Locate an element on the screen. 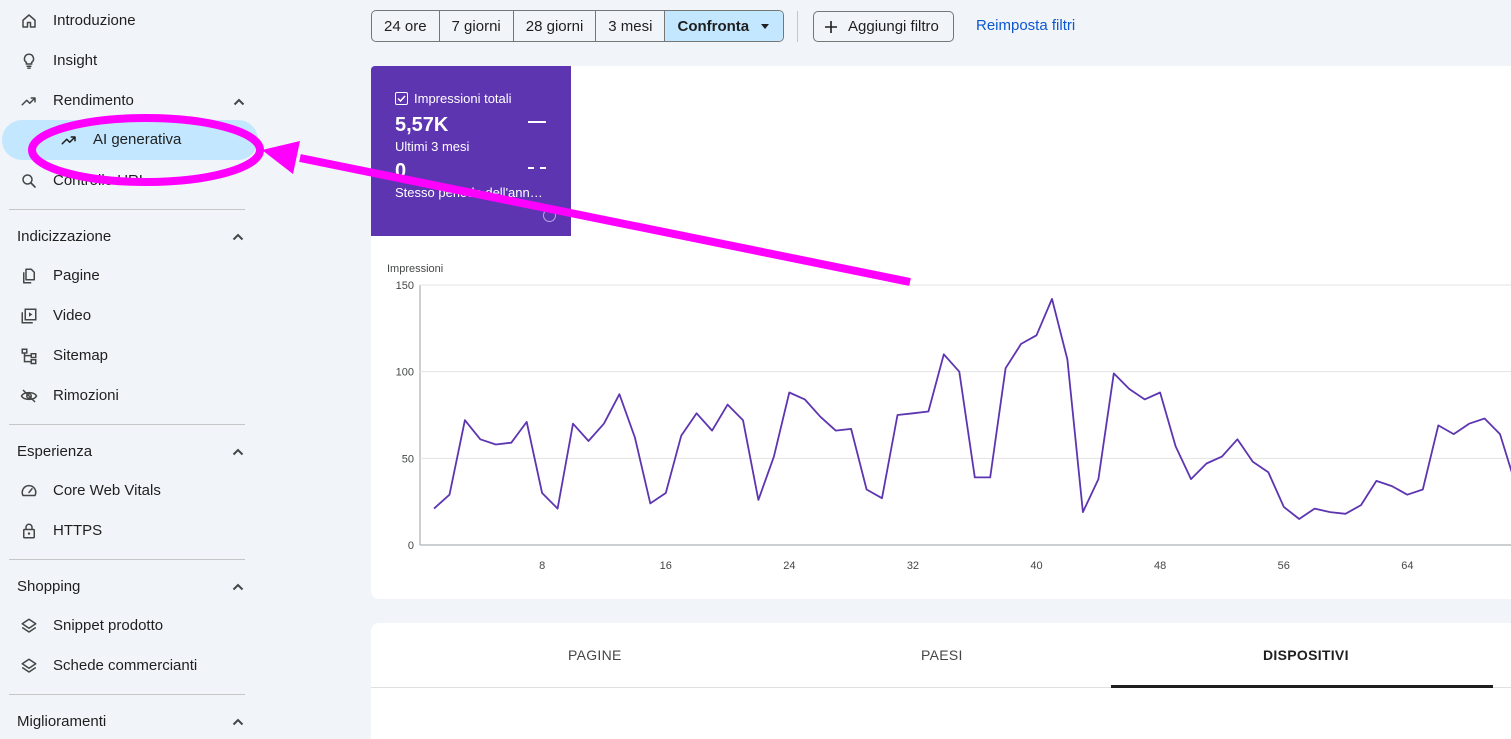 This screenshot has width=1511, height=739. range-24h-button: 24 ore is located at coordinates (406, 26).